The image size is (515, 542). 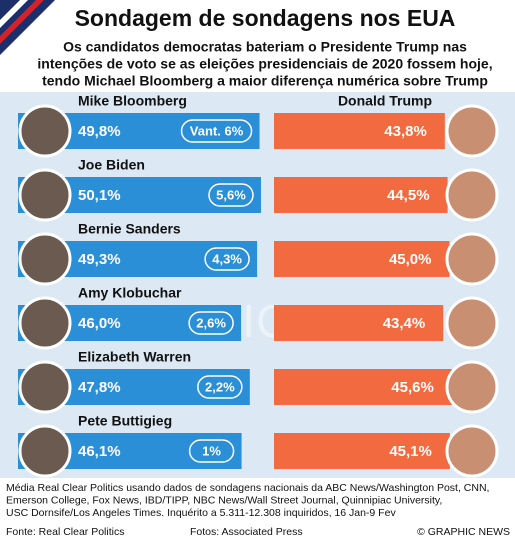 What do you see at coordinates (410, 451) in the screenshot?
I see `value-label: 45,1%` at bounding box center [410, 451].